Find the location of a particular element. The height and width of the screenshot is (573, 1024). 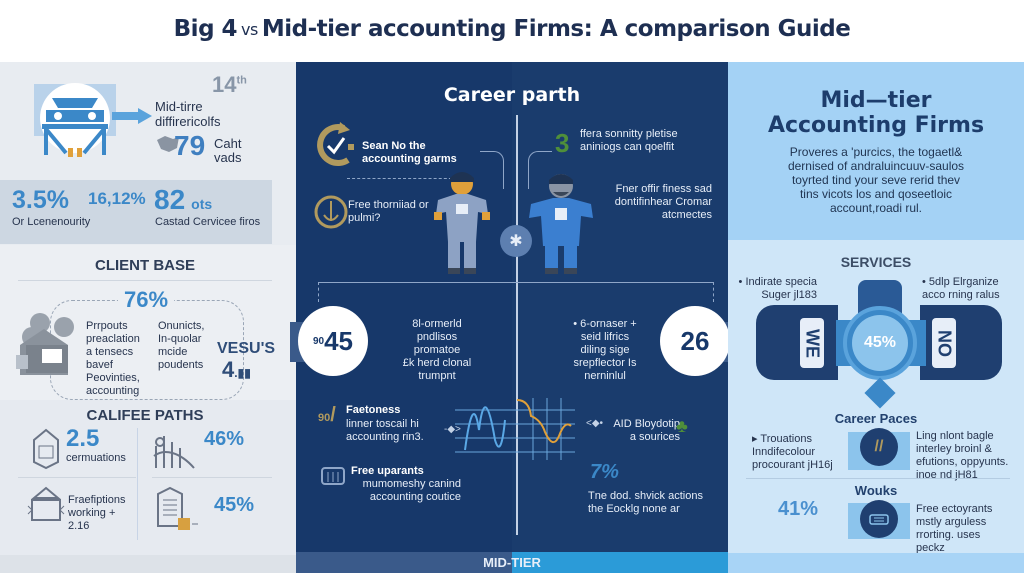

register-icon is located at coordinates (334, 474).